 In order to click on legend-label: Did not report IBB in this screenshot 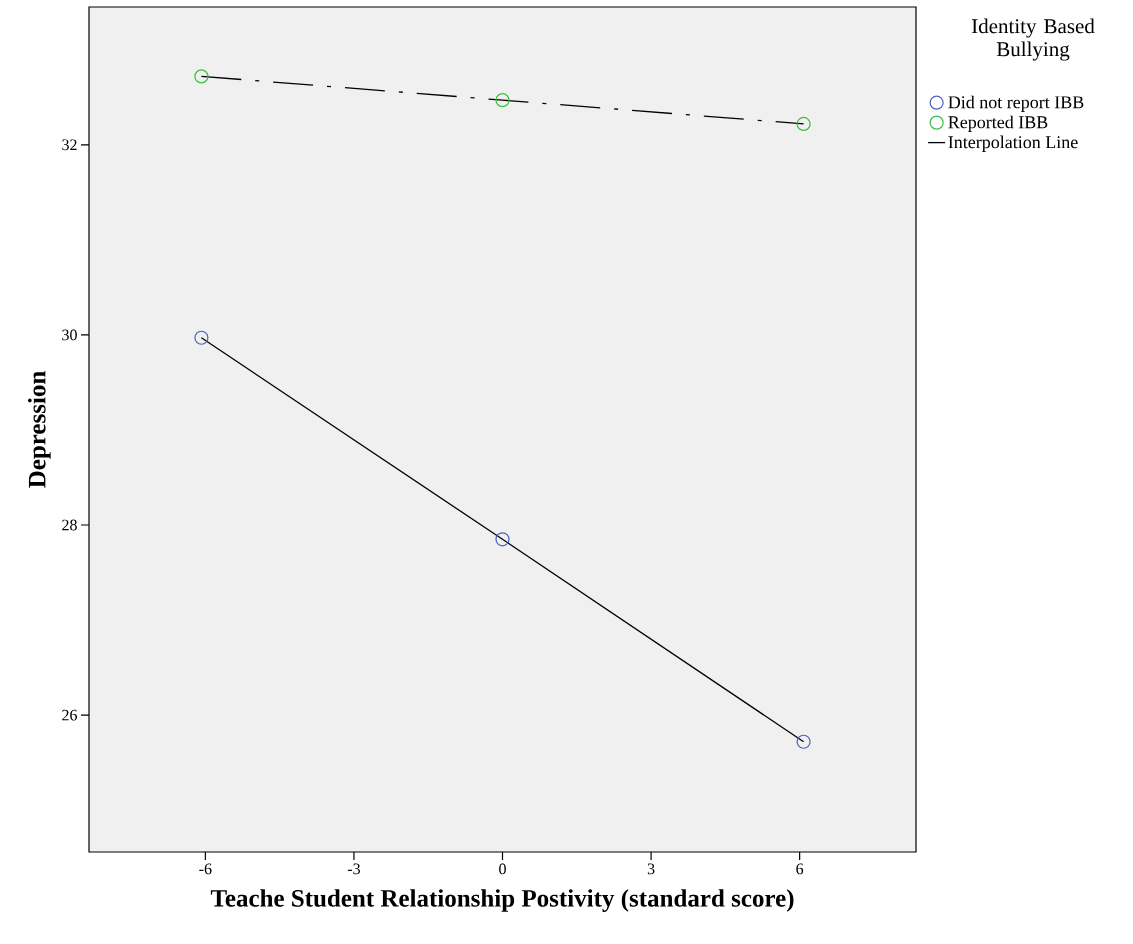, I will do `click(1016, 103)`.